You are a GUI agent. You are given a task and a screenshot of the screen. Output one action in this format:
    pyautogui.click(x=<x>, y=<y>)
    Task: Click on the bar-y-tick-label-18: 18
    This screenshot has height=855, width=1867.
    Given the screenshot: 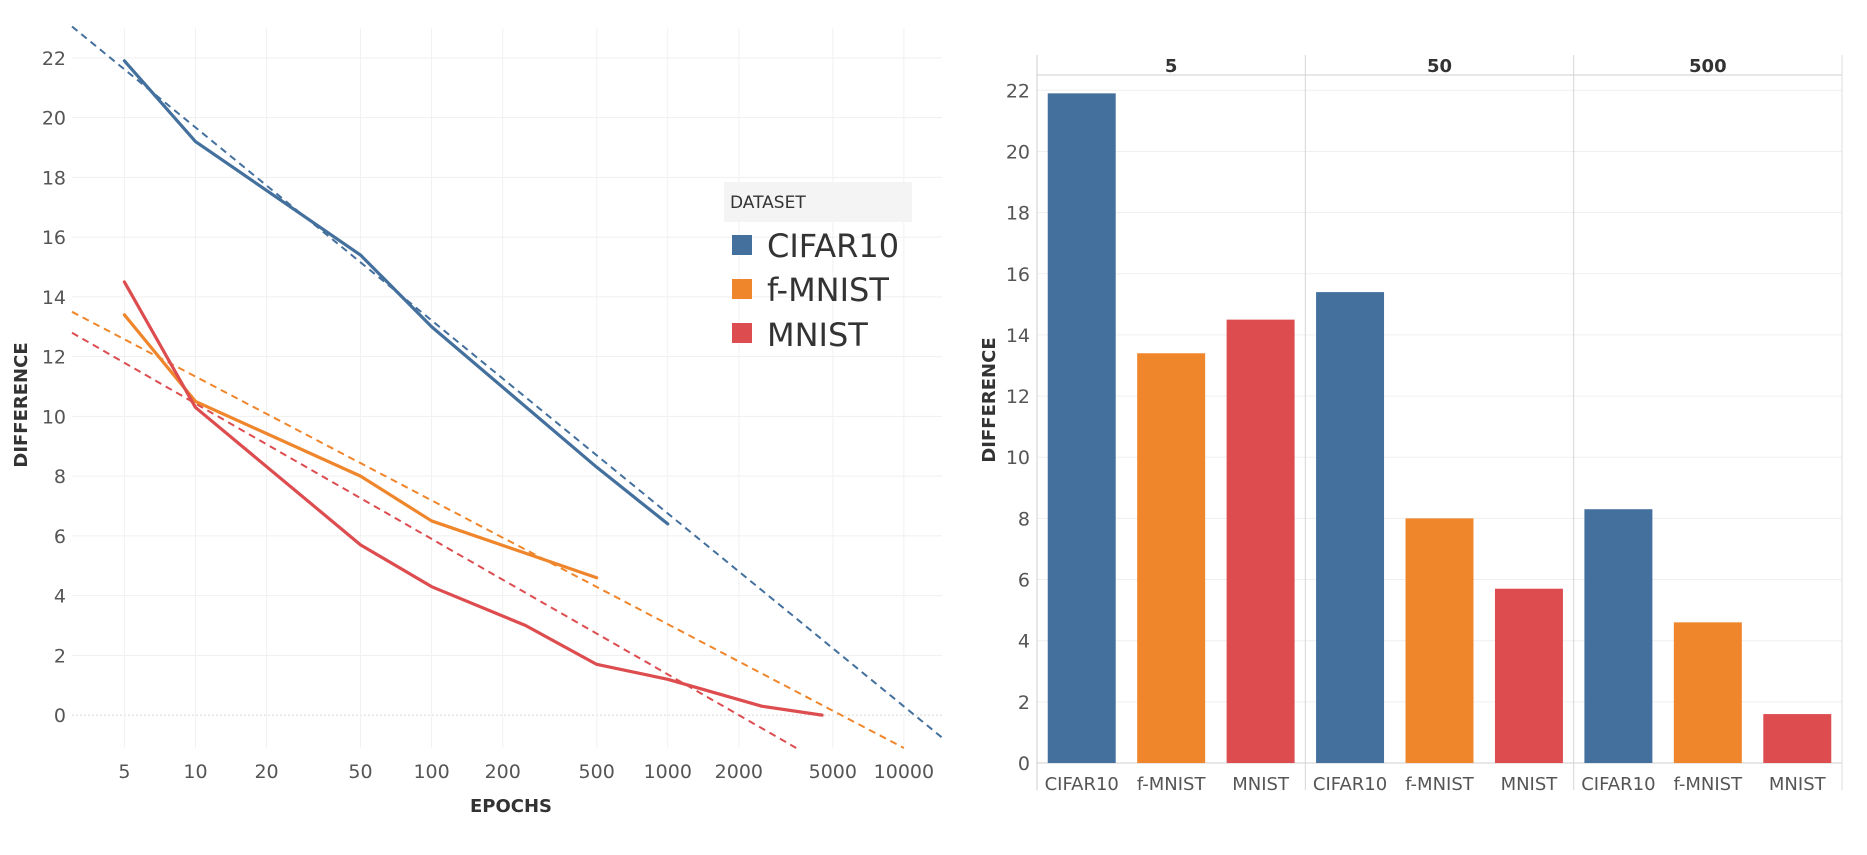 What is the action you would take?
    pyautogui.click(x=1018, y=214)
    